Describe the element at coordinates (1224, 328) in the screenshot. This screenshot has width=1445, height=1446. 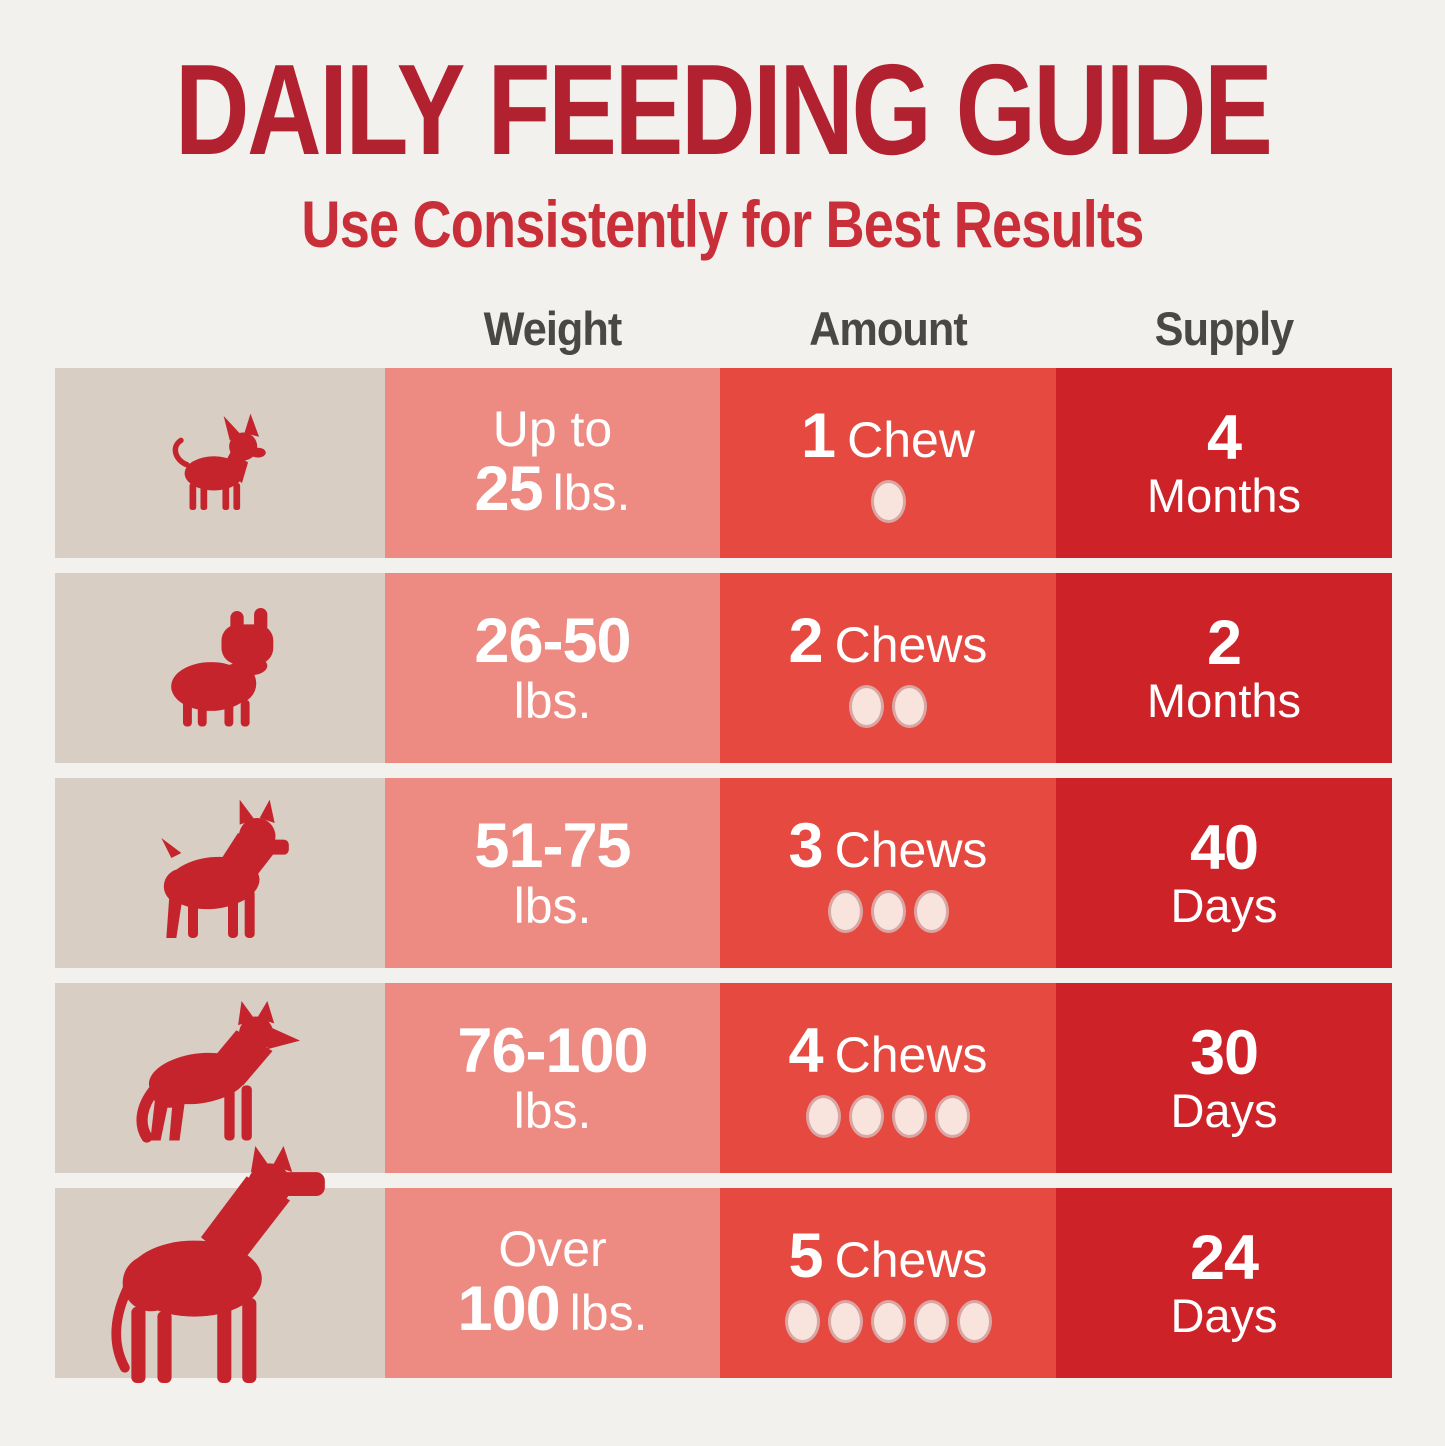
I see `column-header-supply: Supply` at that location.